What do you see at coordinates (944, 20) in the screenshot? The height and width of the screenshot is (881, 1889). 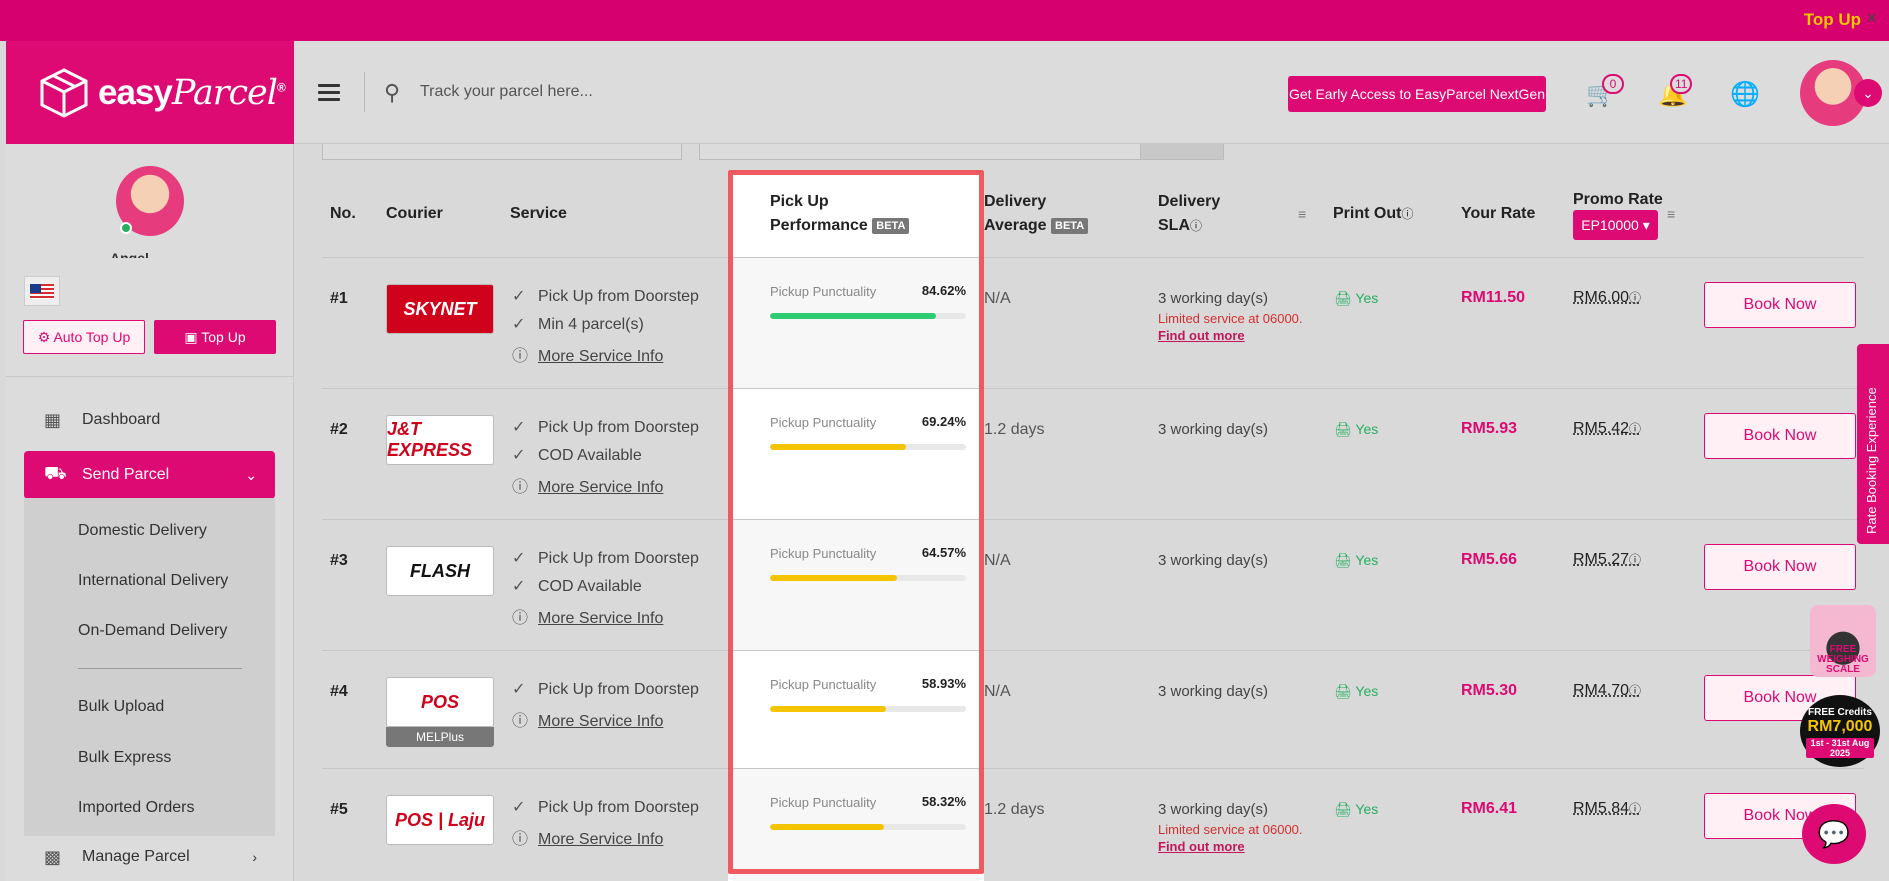 I see `top-bar: Top Up ×` at bounding box center [944, 20].